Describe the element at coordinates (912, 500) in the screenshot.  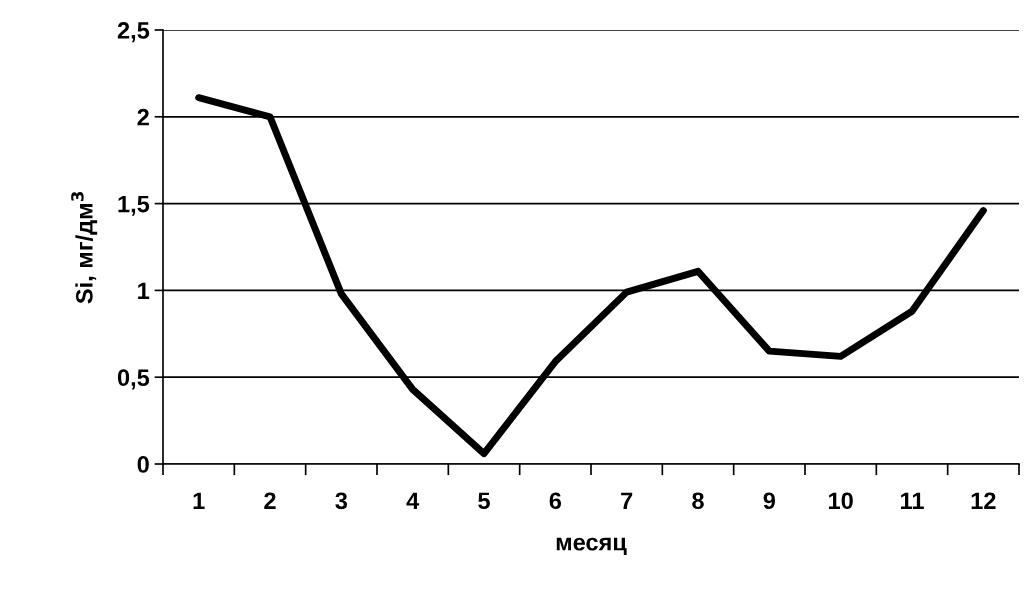
I see `x-tick-label: 11` at that location.